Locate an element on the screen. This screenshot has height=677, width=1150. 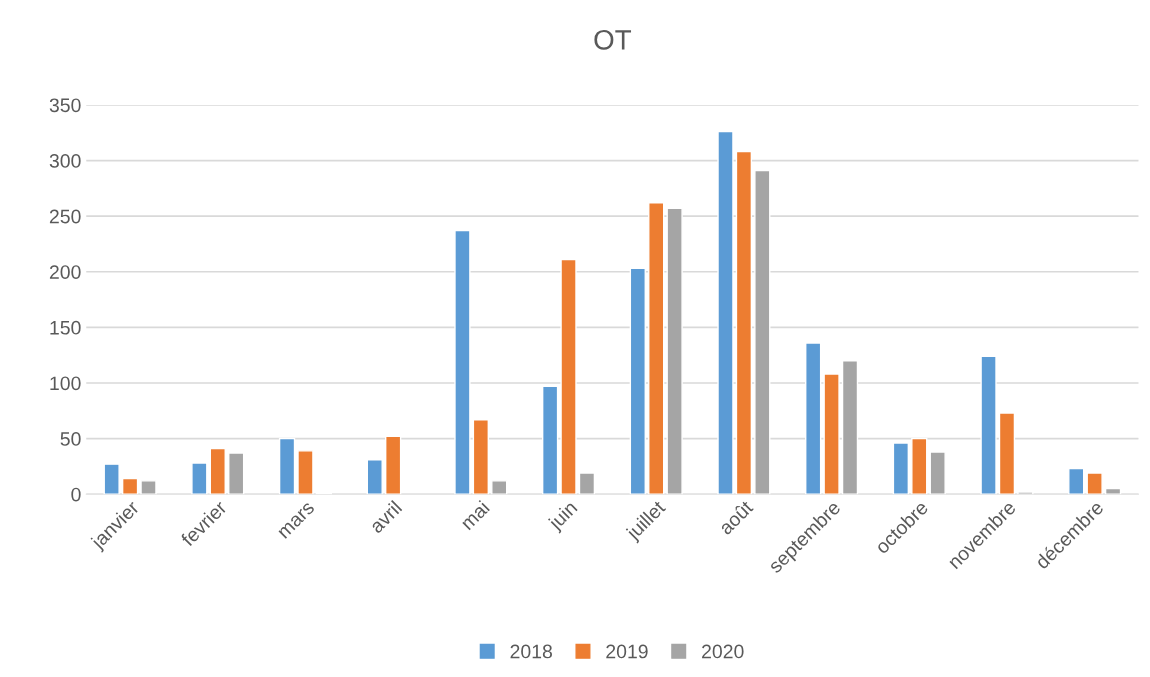
legend-label: 2018 is located at coordinates (531, 651).